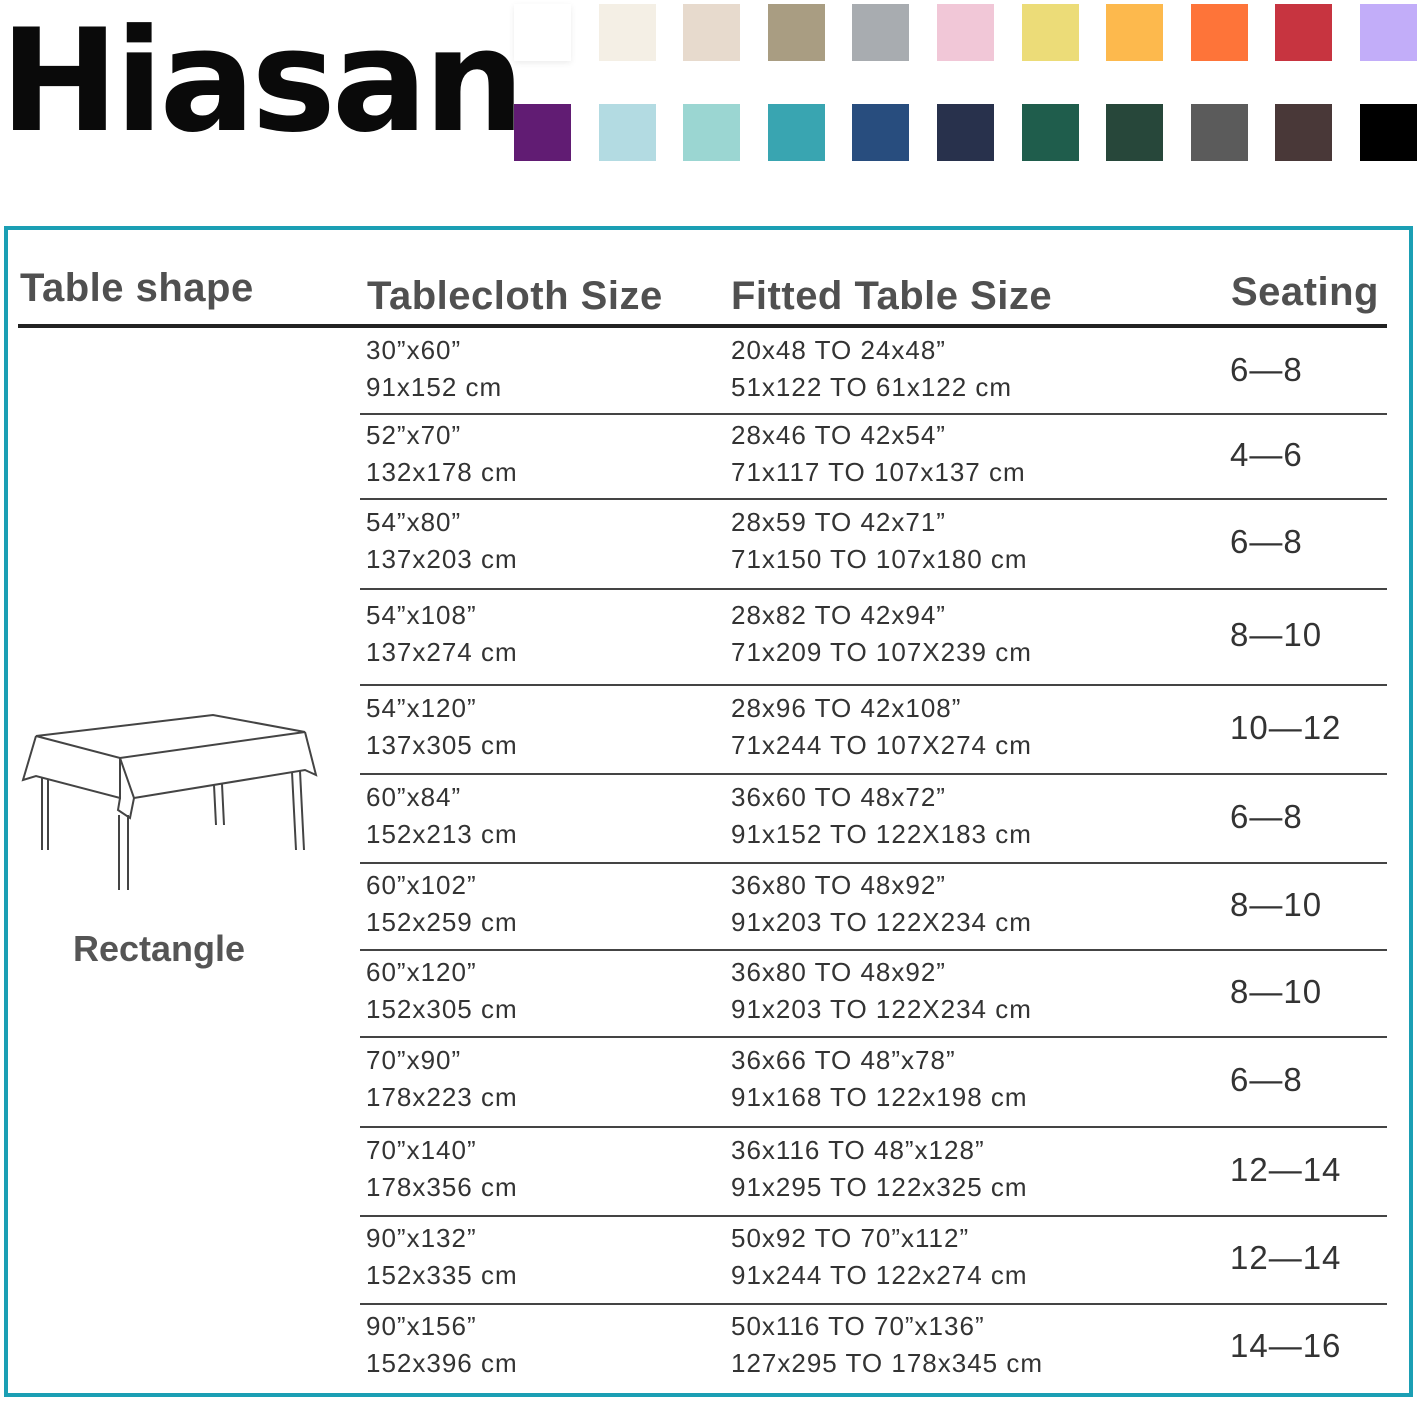 This screenshot has height=1402, width=1417. I want to click on tablecloth-cm: 137x203 cm, so click(442, 559).